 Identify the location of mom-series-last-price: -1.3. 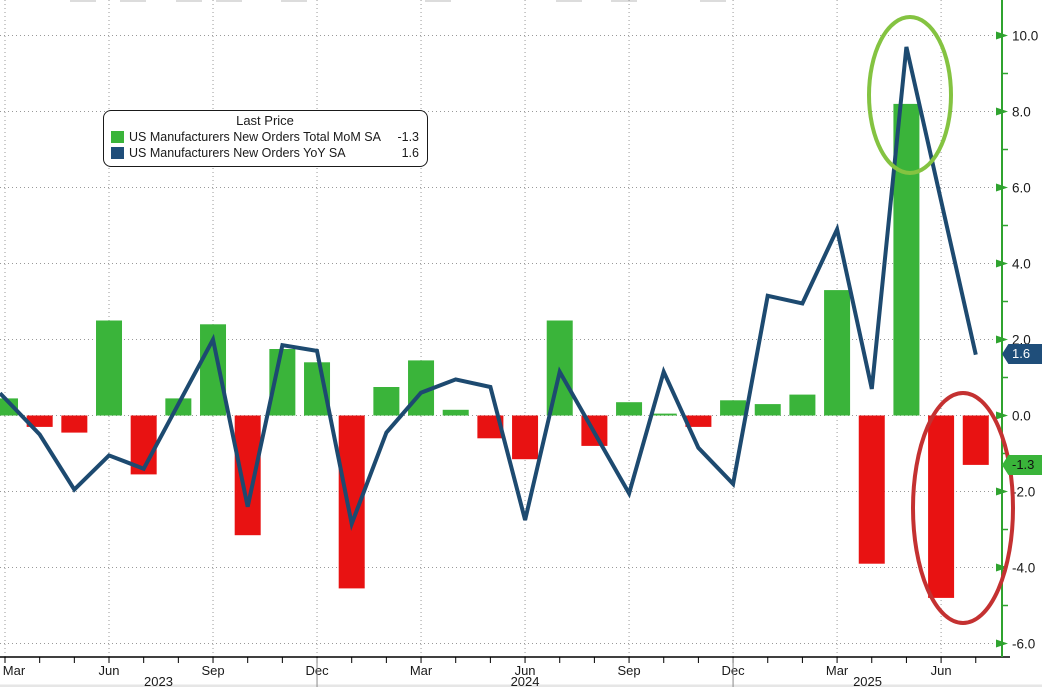
(408, 137).